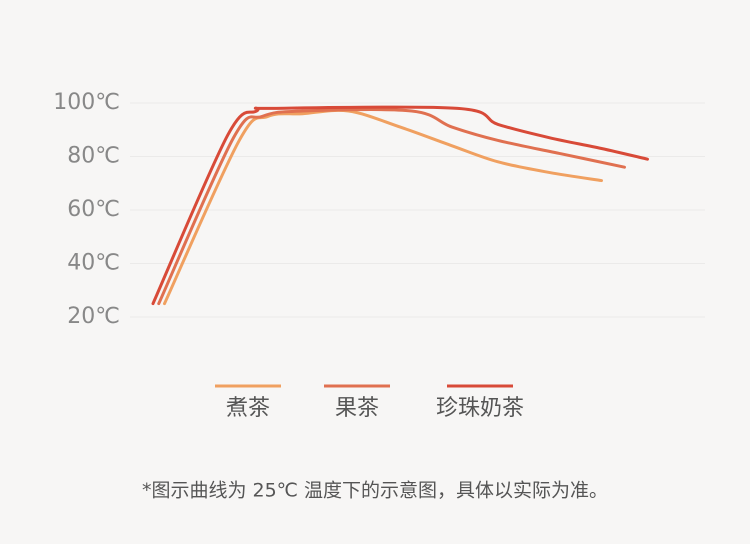 The width and height of the screenshot is (750, 544). Describe the element at coordinates (480, 408) in the screenshot. I see `legend-label: 珍珠奶茶` at that location.